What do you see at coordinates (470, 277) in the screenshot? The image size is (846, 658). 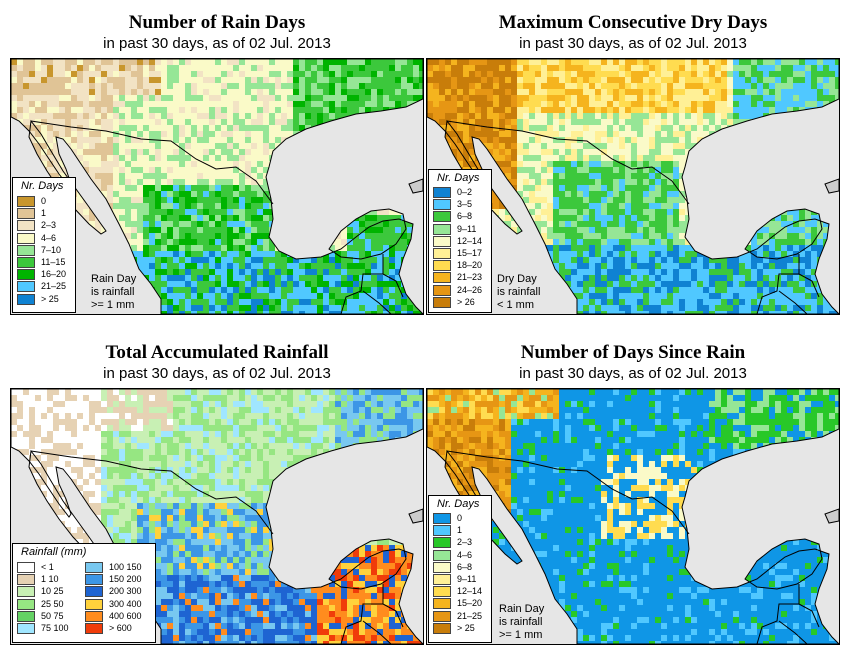 I see `legend-label: 21–23` at bounding box center [470, 277].